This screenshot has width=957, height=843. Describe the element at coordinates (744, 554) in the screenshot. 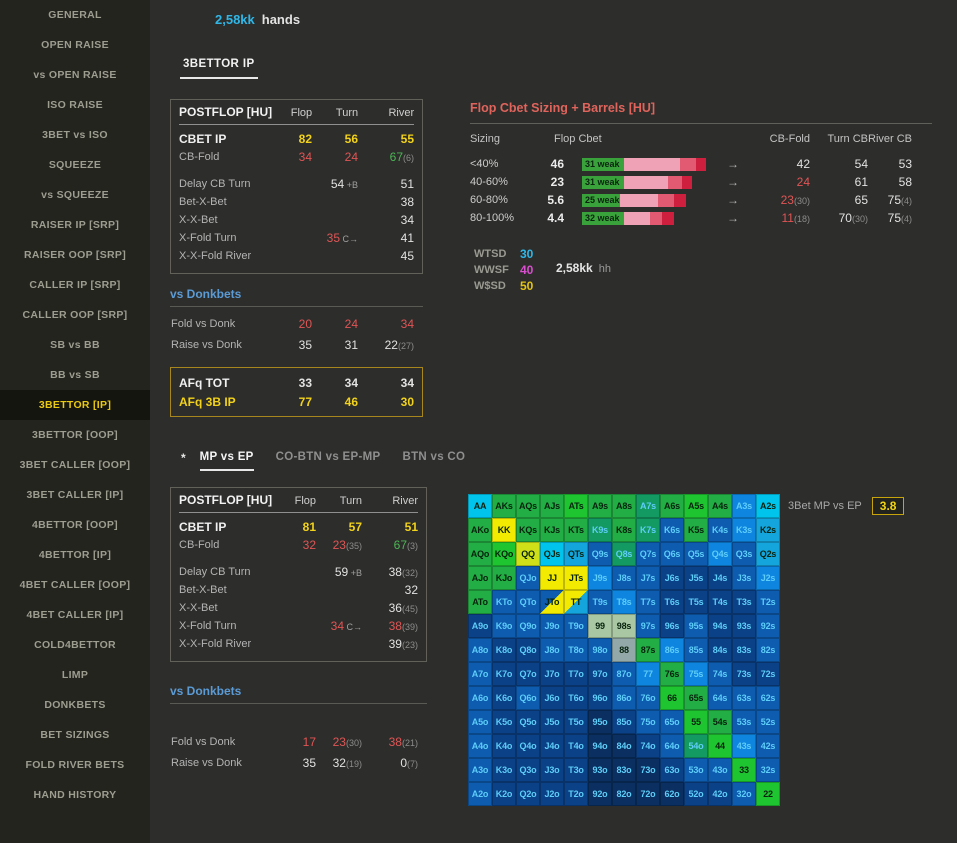

I see `hand-cell-q3s: Q3s` at that location.